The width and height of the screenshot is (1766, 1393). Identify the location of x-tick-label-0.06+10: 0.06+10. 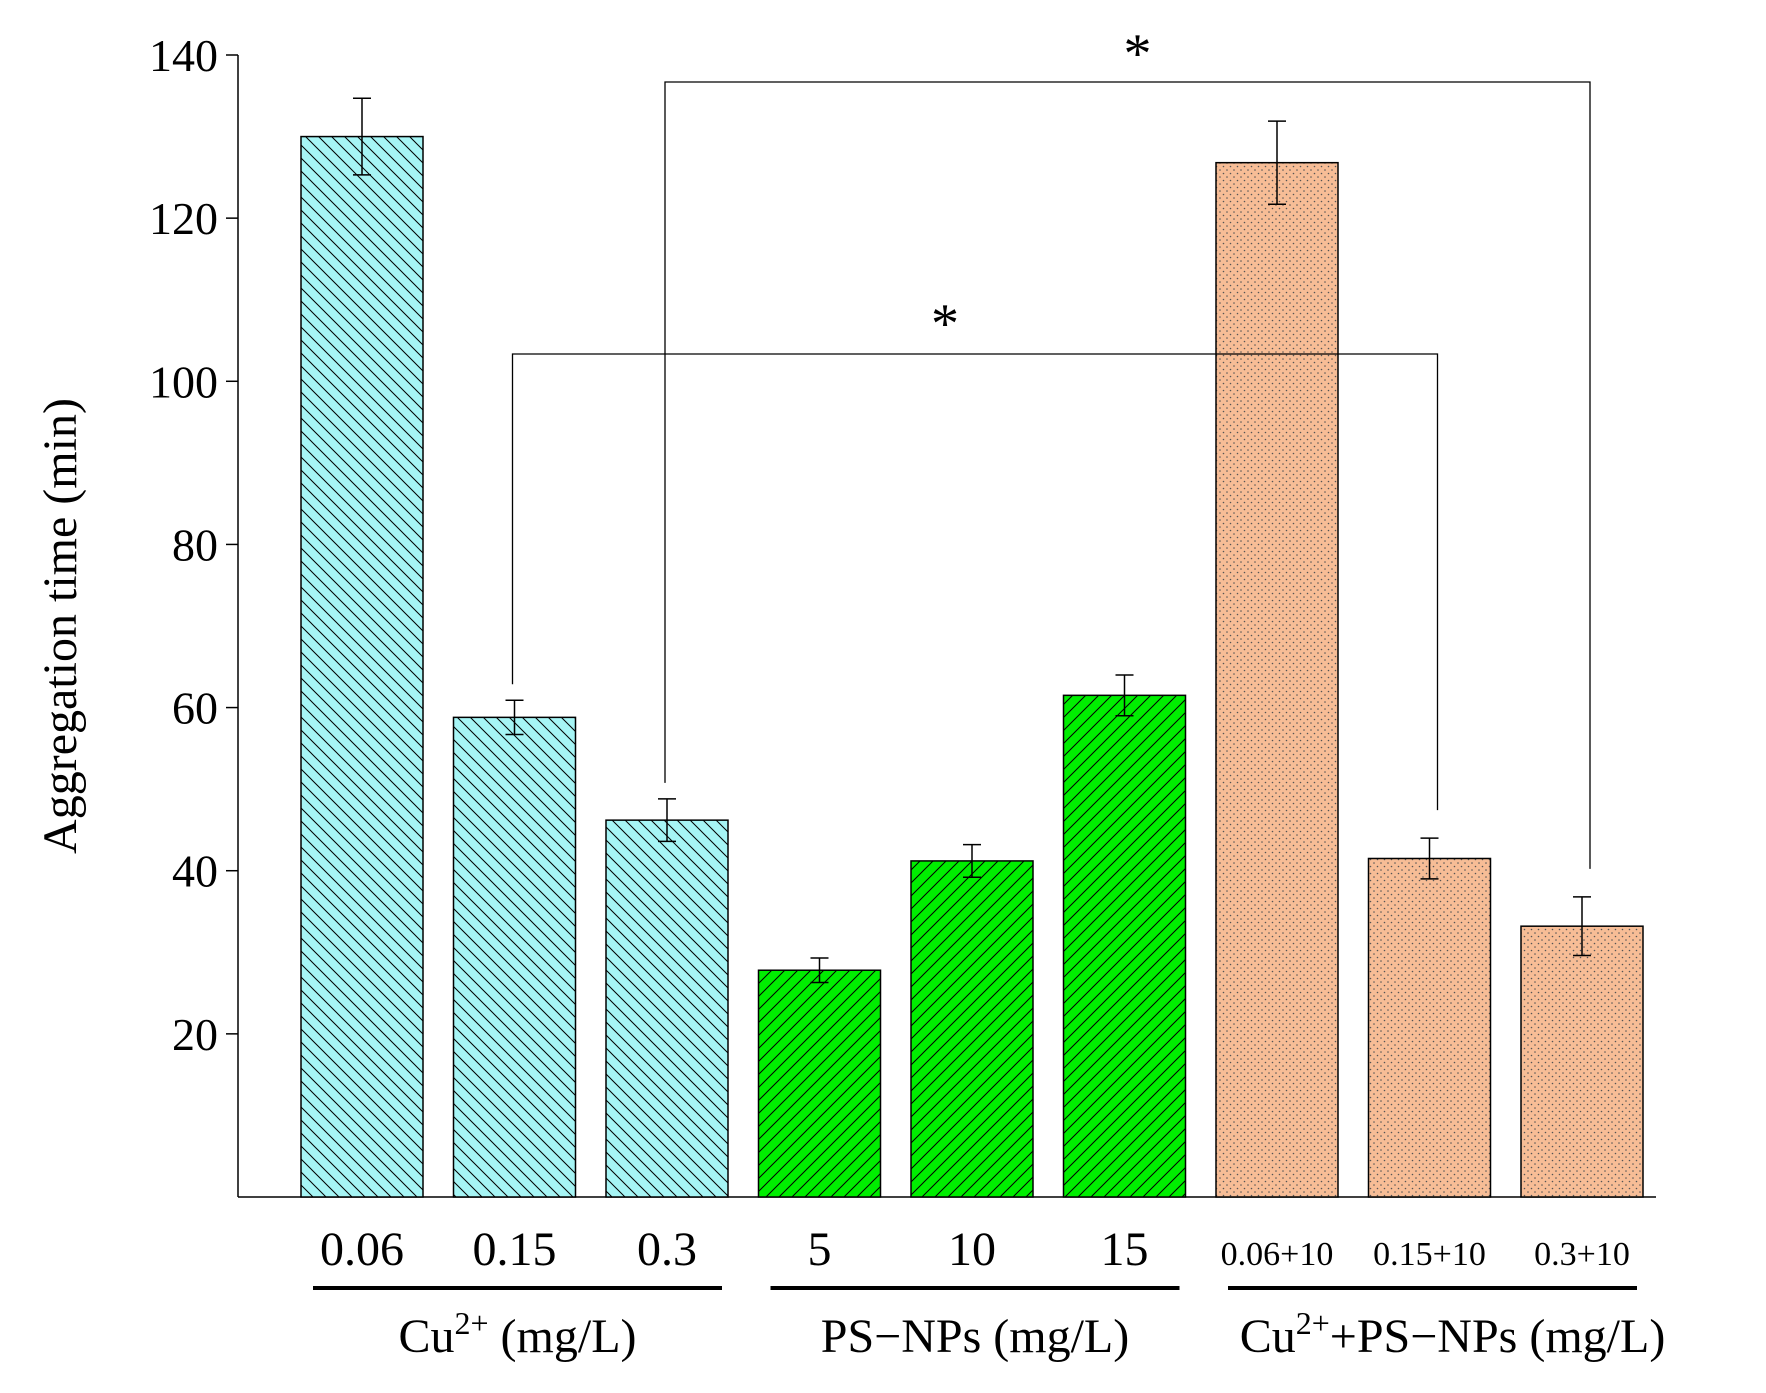
(1277, 1254).